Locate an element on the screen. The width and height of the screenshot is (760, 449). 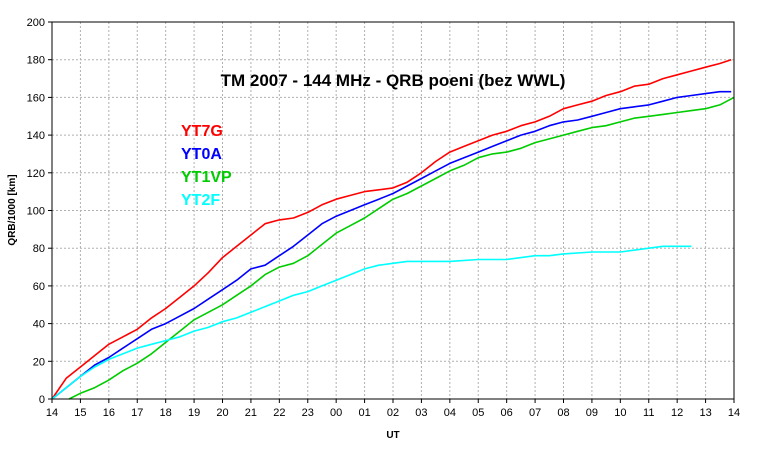
x-tick-label: 01 is located at coordinates (364, 413).